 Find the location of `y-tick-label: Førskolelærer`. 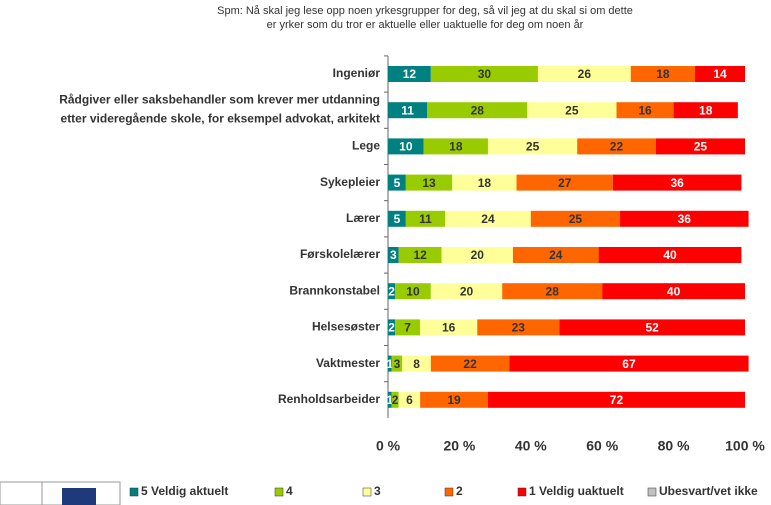

y-tick-label: Førskolelærer is located at coordinates (340, 254).